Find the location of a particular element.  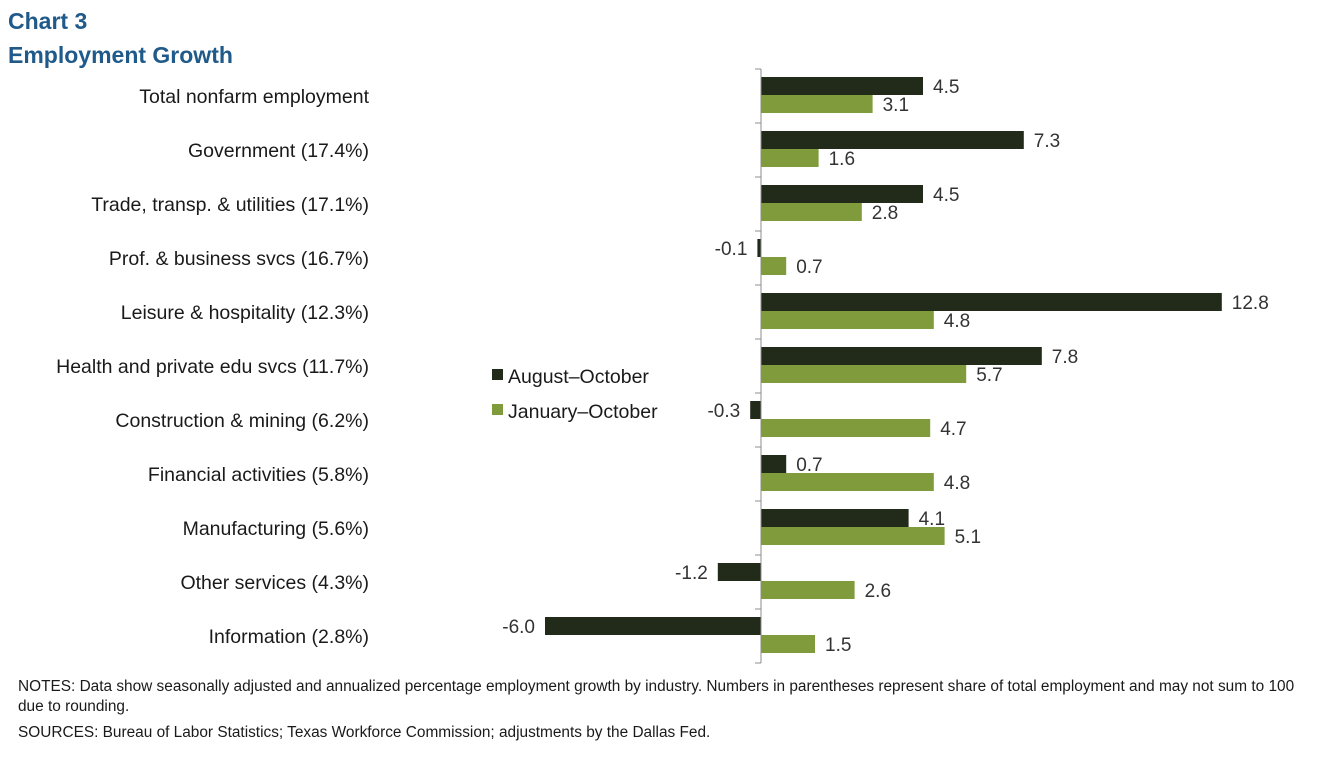

category-label: Health and private edu svcs (11.7%) is located at coordinates (212, 367).